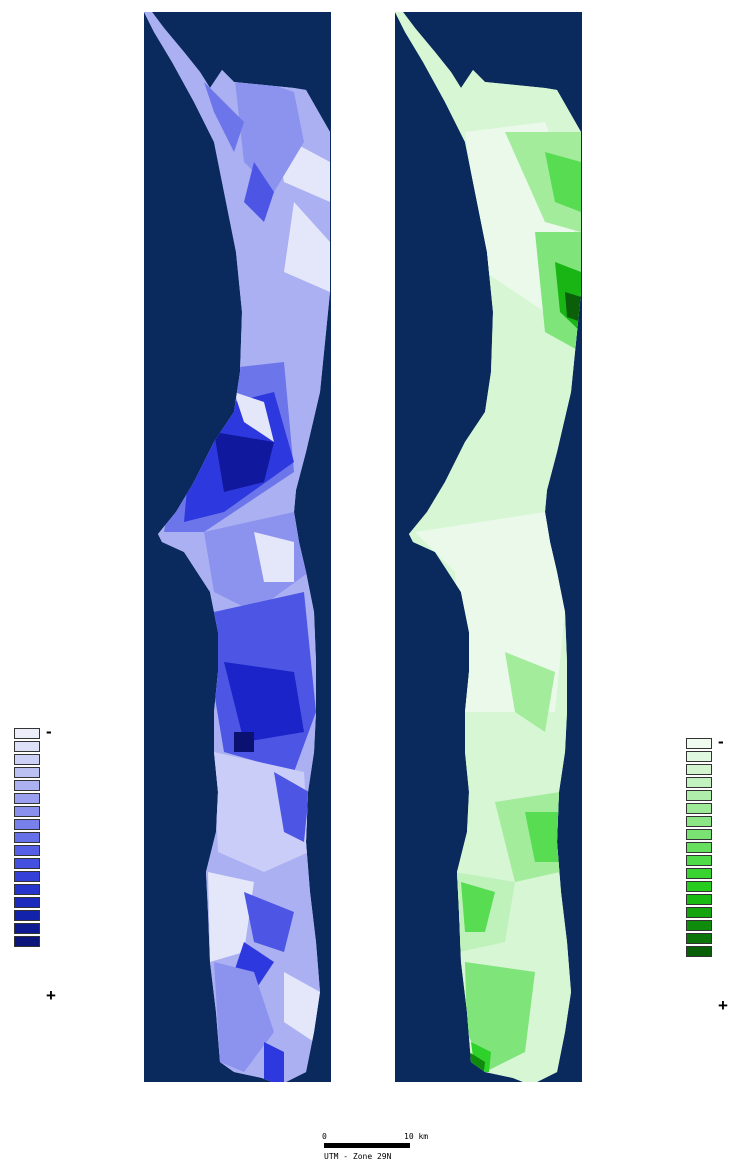 Image resolution: width=734 pixels, height=1170 pixels. Describe the element at coordinates (324, 1136) in the screenshot. I see `scale-start-label: 0` at that location.